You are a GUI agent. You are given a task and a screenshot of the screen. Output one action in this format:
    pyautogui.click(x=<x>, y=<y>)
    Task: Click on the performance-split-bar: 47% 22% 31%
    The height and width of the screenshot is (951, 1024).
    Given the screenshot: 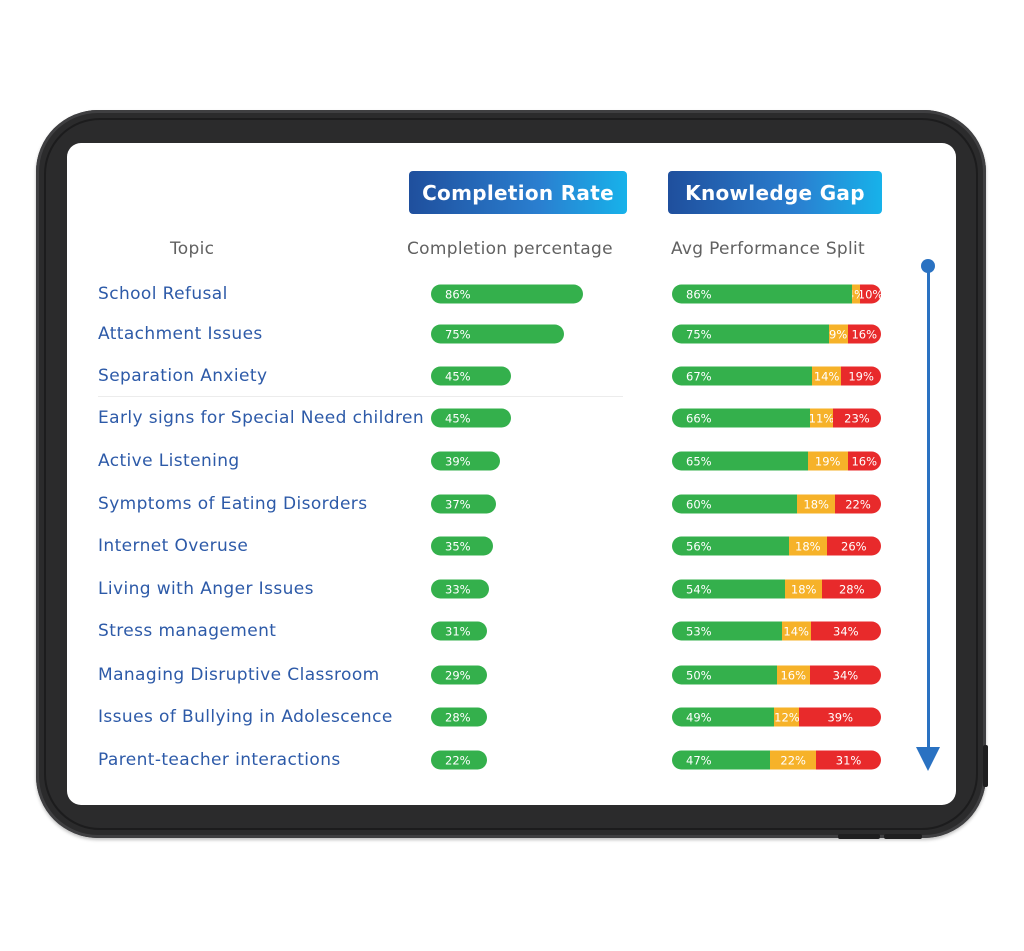 What is the action you would take?
    pyautogui.click(x=776, y=760)
    